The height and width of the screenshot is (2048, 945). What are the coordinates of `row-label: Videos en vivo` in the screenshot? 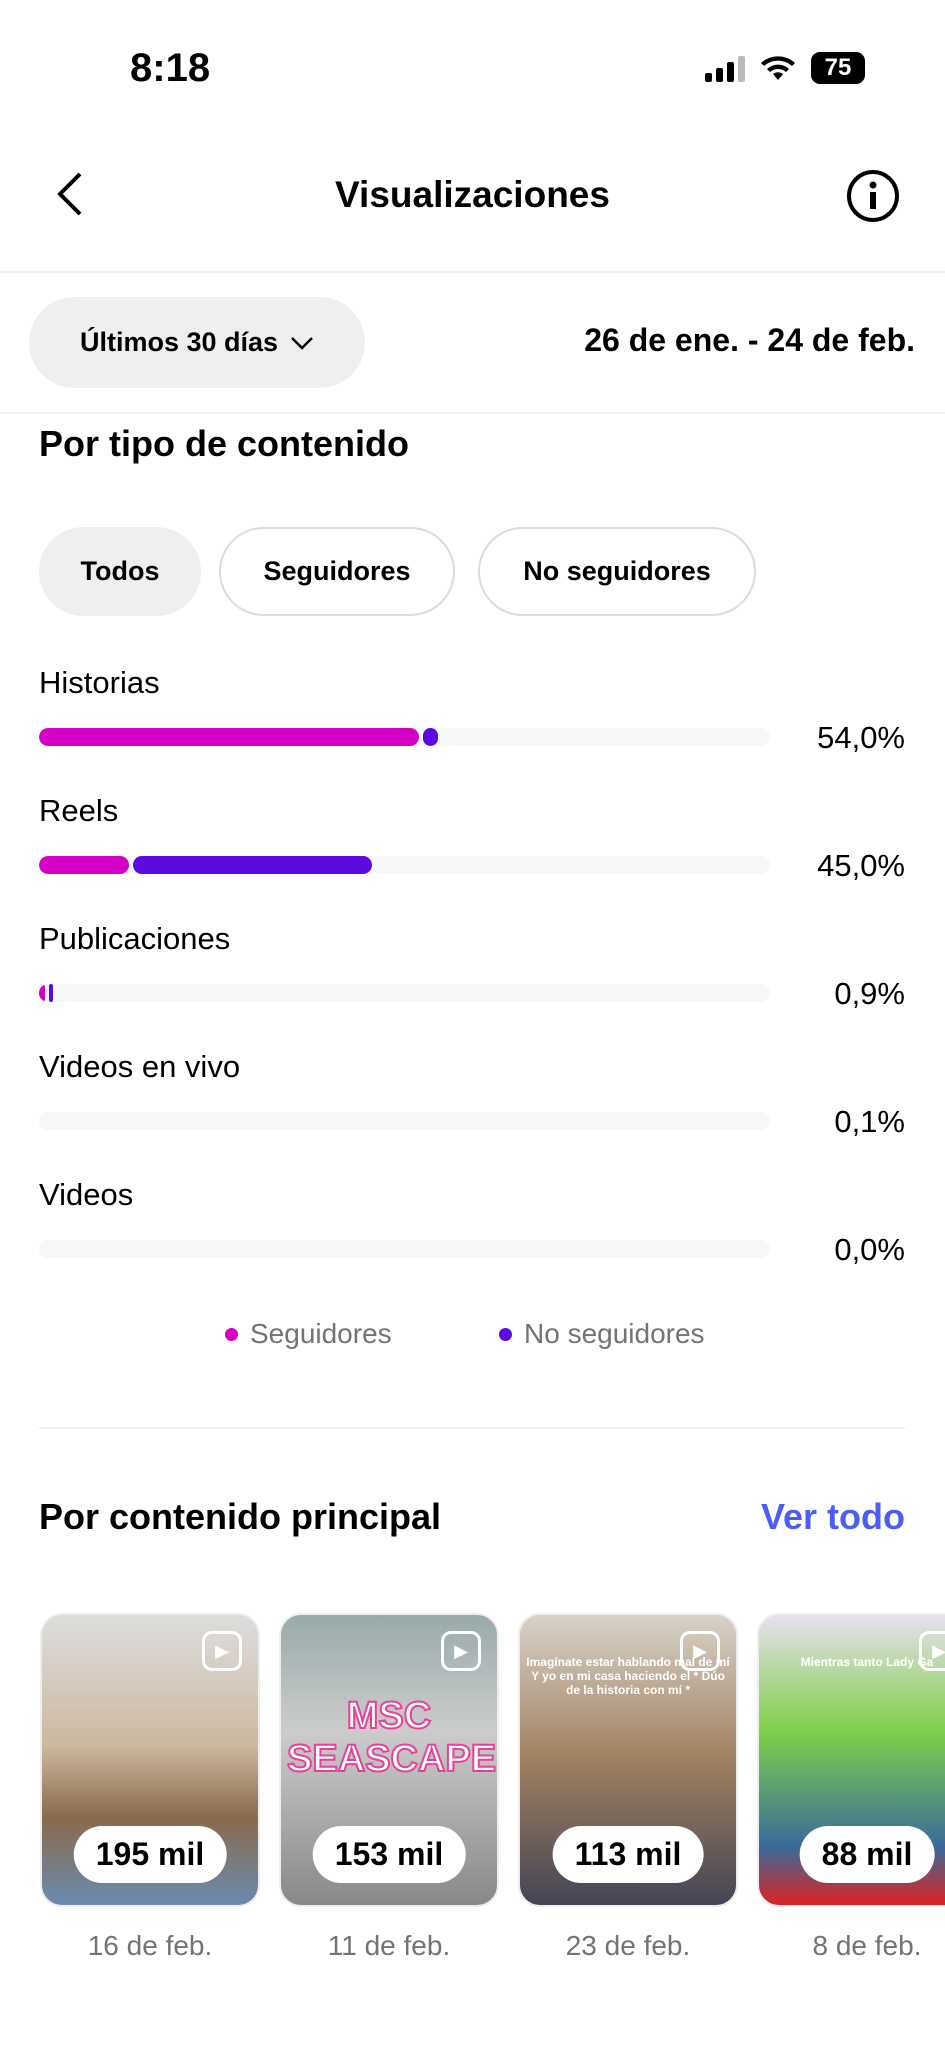 It's located at (140, 1066).